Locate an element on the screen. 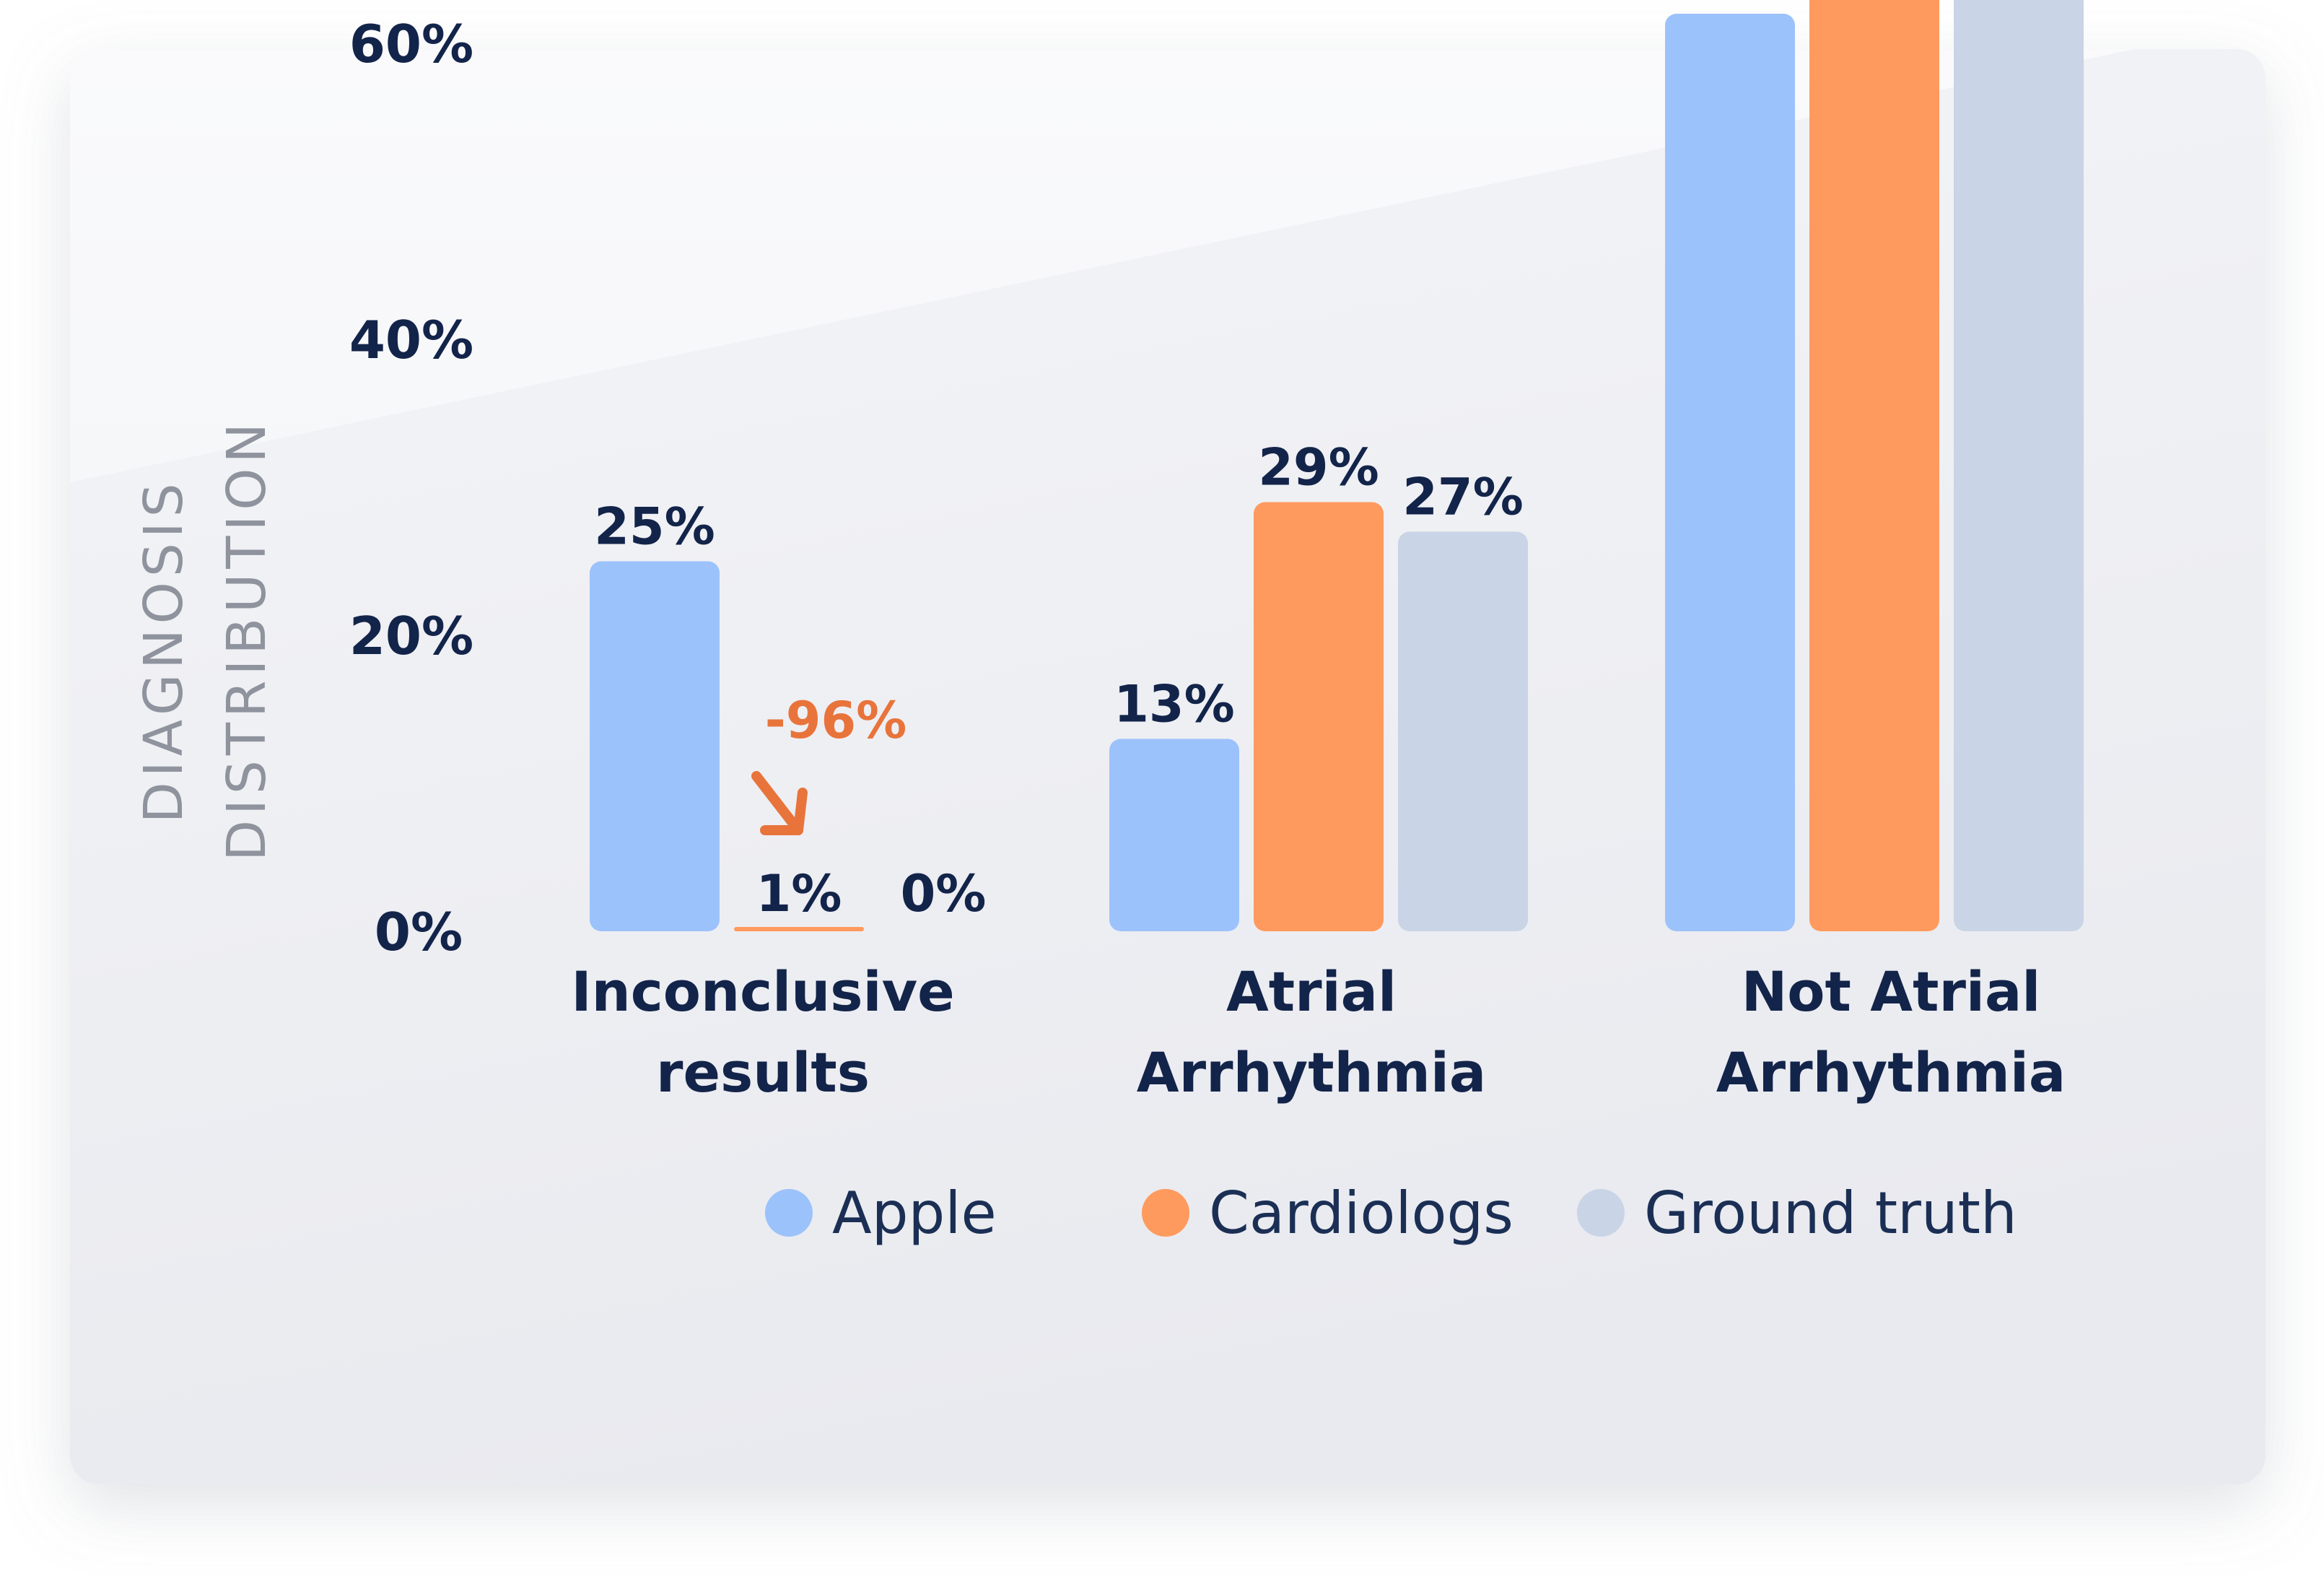 This screenshot has width=2324, height=1594. y-tick-label: 60% is located at coordinates (411, 44).